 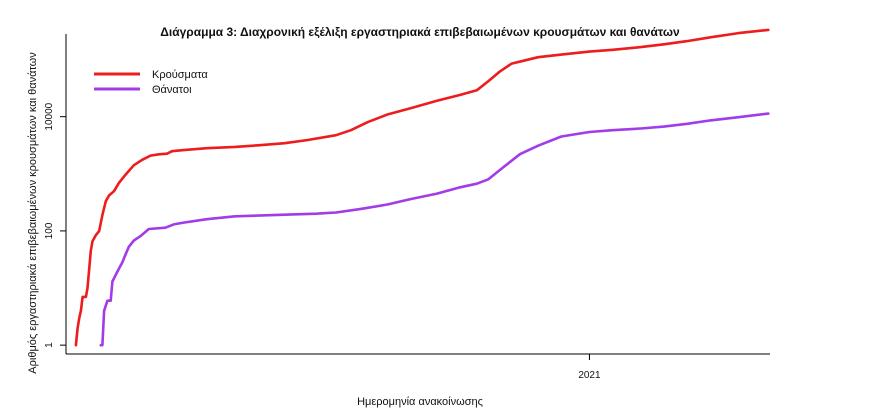 I want to click on x-tick-label: 2021, so click(x=589, y=375).